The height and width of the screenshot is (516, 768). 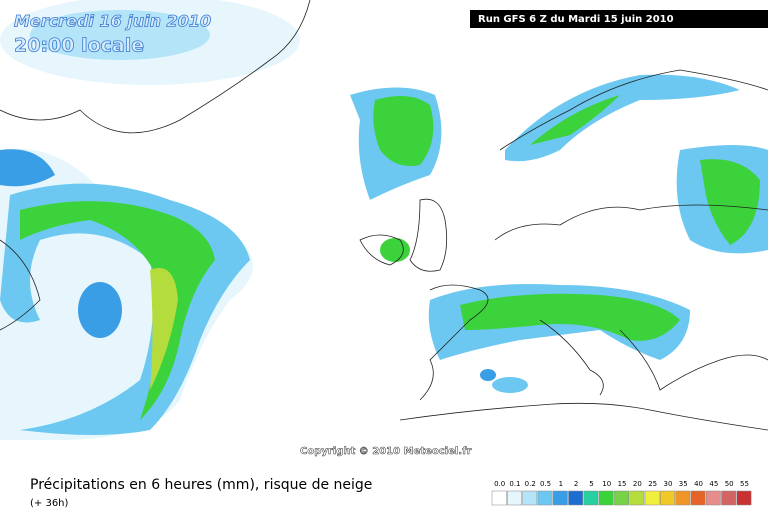 What do you see at coordinates (713, 484) in the screenshot?
I see `legend-label: 45` at bounding box center [713, 484].